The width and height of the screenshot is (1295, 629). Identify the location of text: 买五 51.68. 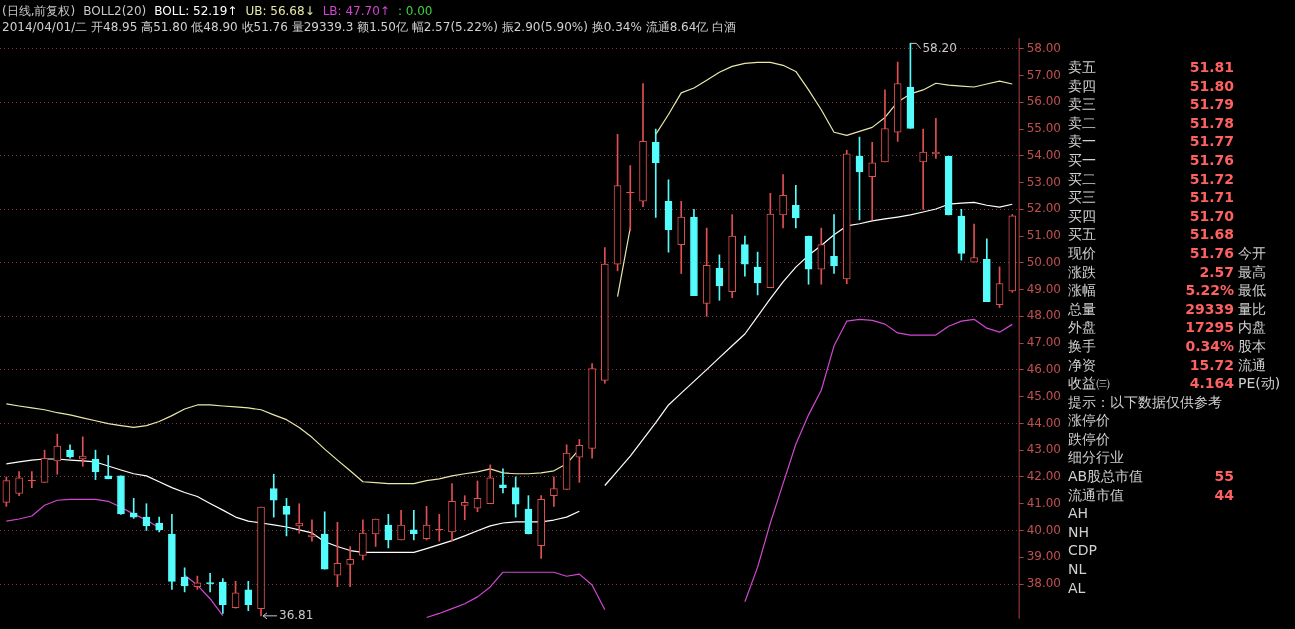
(1151, 234).